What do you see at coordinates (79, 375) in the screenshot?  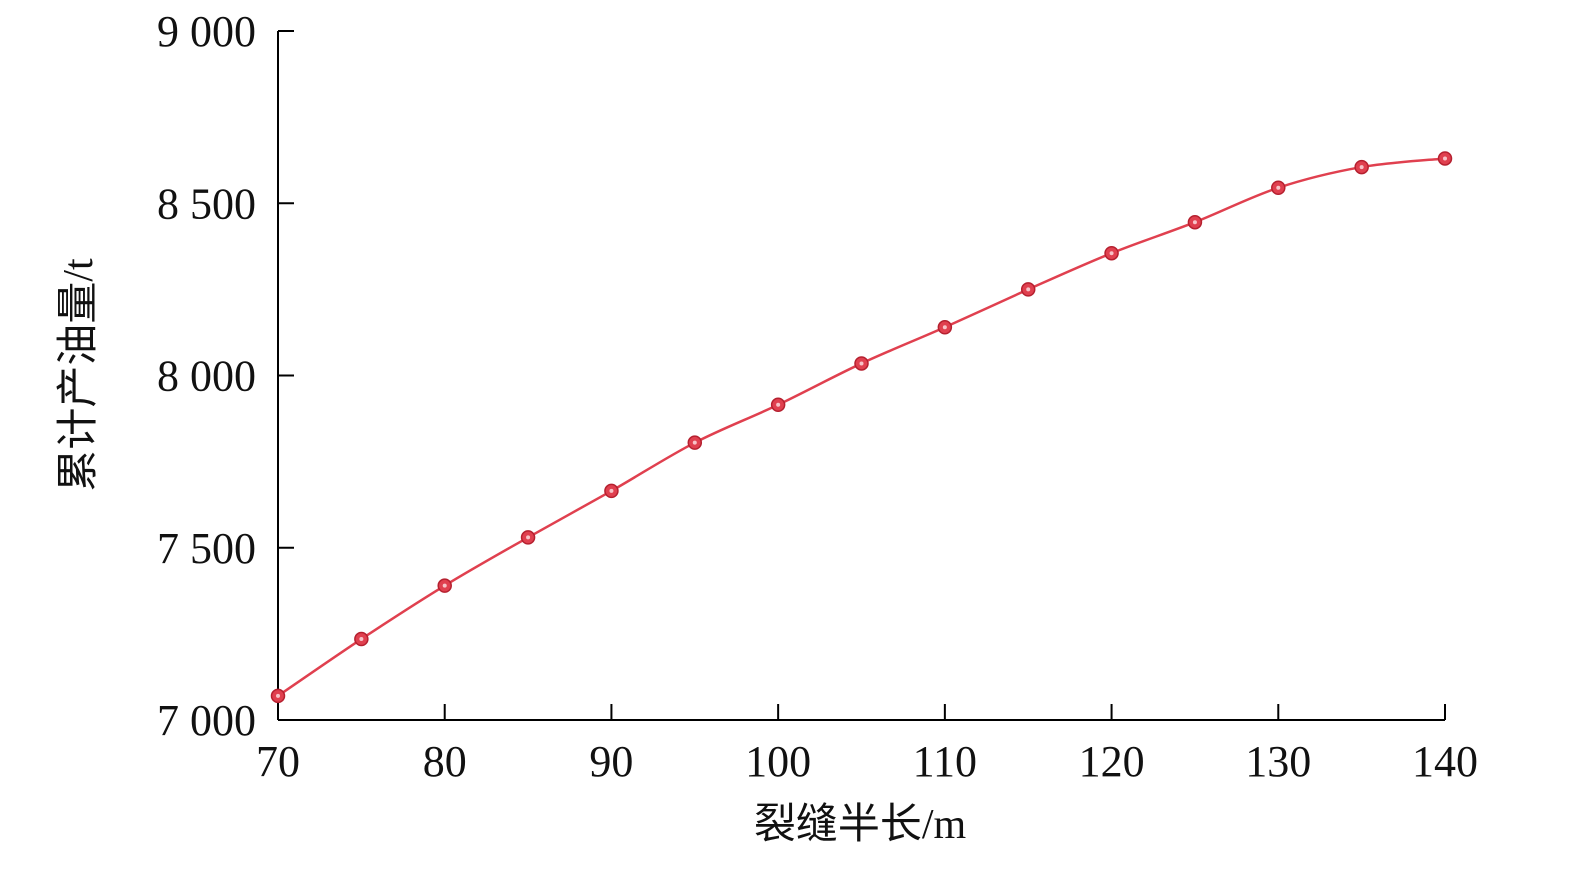 I see `y-axis-label: 累计产油量/t` at bounding box center [79, 375].